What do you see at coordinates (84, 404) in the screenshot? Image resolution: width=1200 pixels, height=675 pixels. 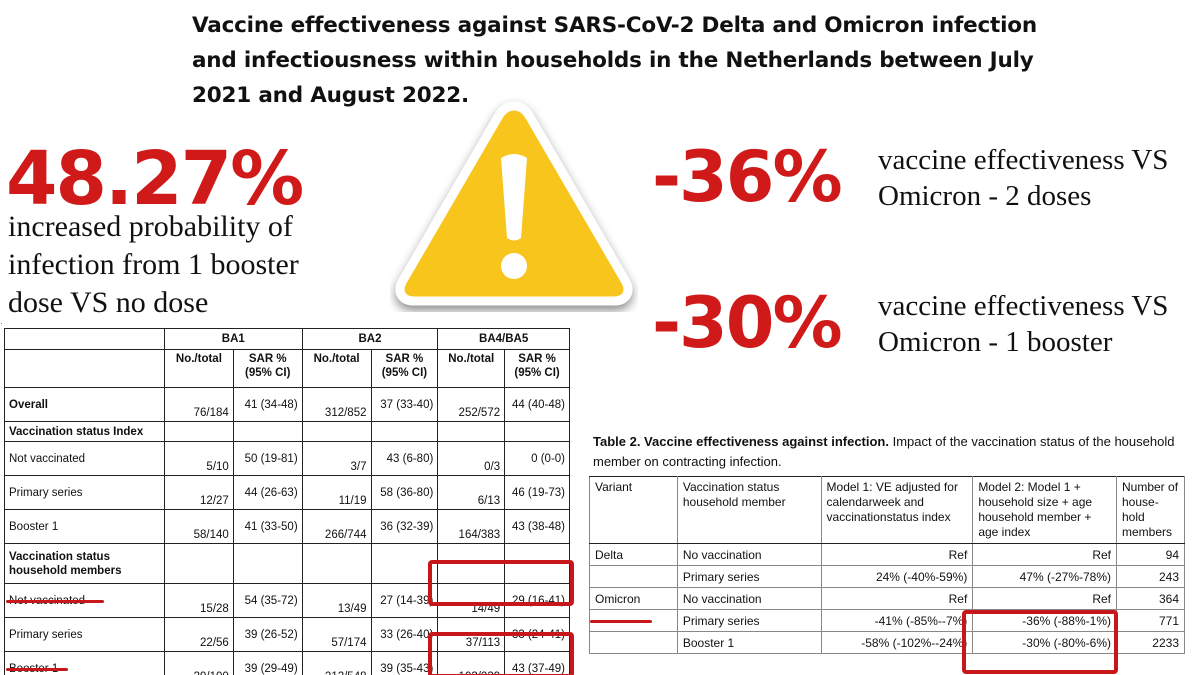 I see `row-label: Overall` at bounding box center [84, 404].